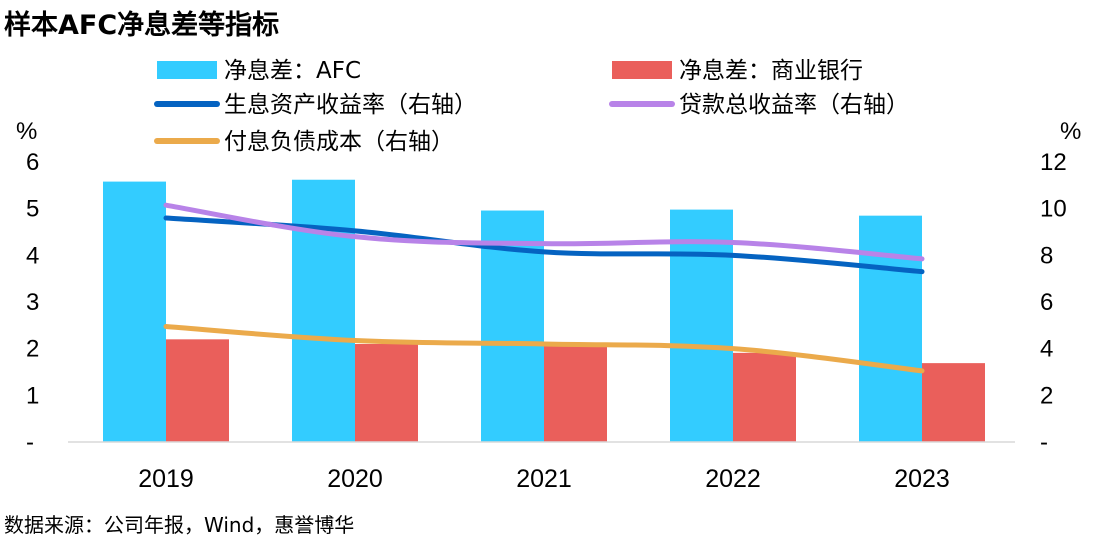  What do you see at coordinates (30, 442) in the screenshot?
I see `left-tick-label: -` at bounding box center [30, 442].